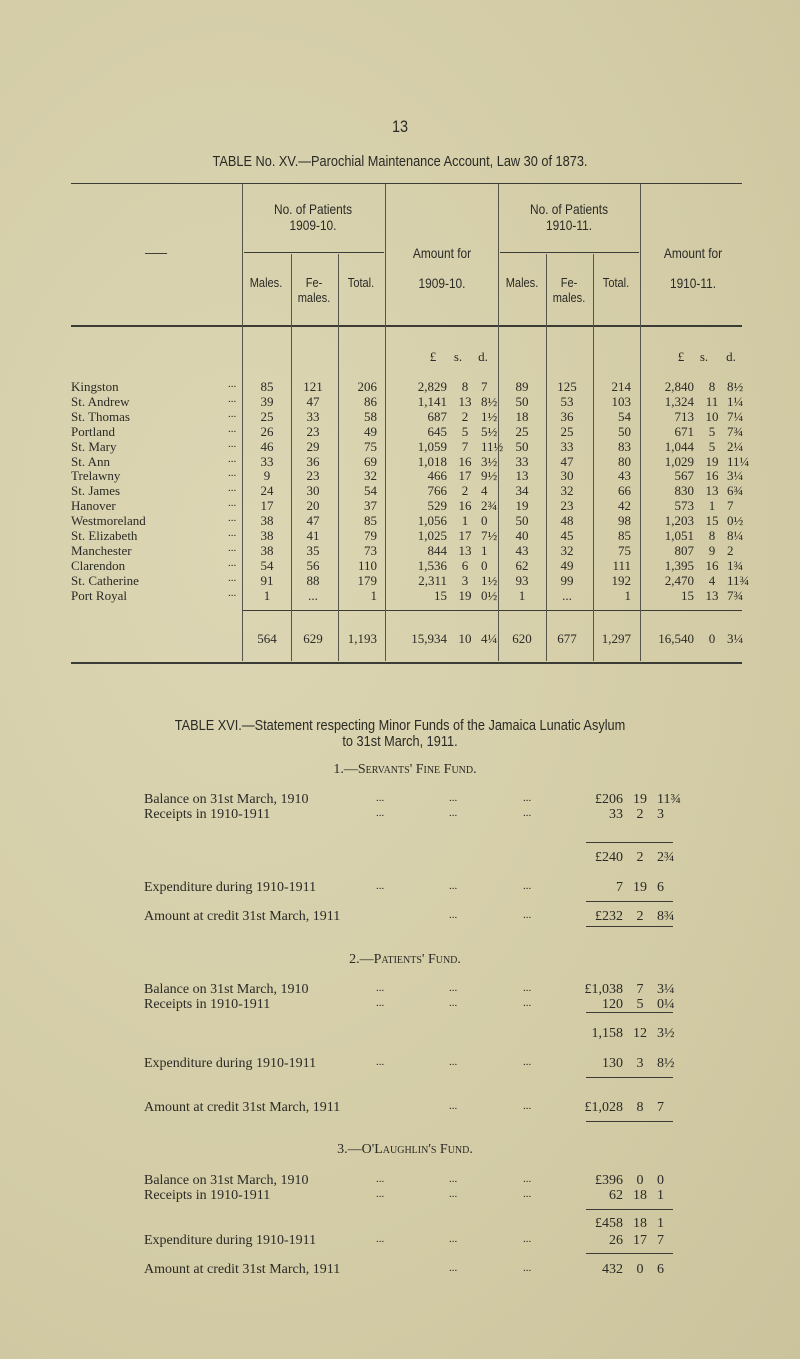 The height and width of the screenshot is (1359, 800). I want to click on females-header: Fe-, so click(569, 282).